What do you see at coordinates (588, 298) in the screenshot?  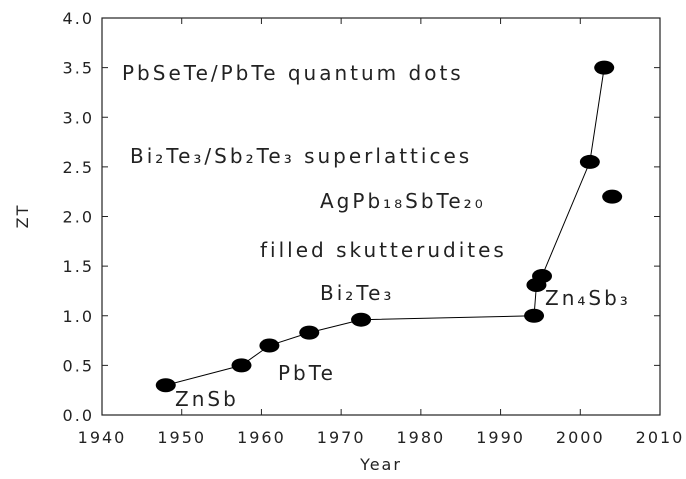 I see `annotation: Zn₄Sb₃` at bounding box center [588, 298].